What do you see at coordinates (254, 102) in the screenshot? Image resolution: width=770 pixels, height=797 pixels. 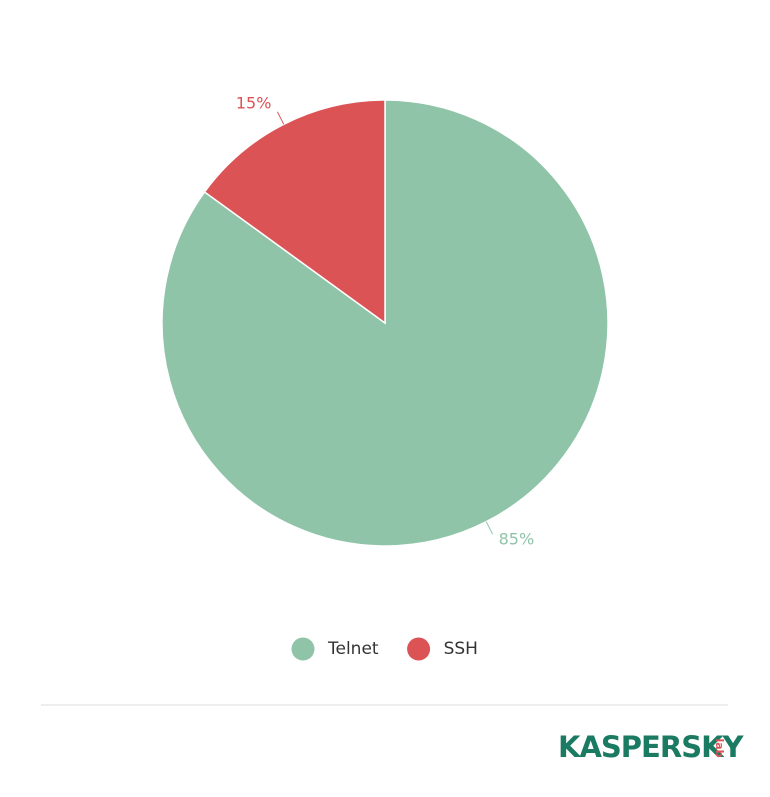 I see `data-label: 15%` at bounding box center [254, 102].